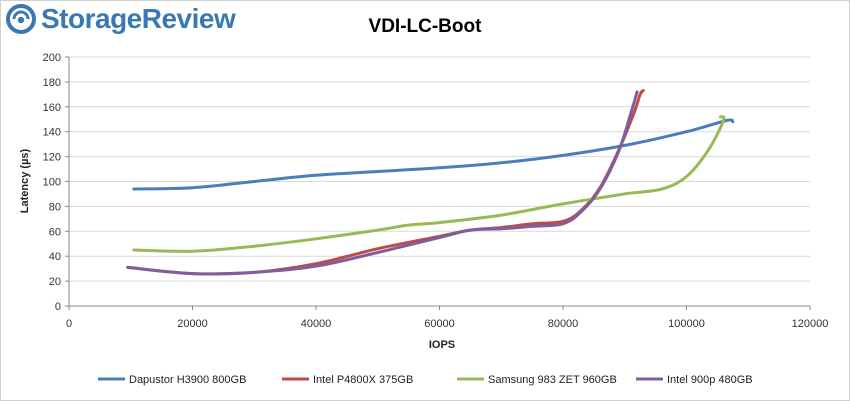  I want to click on x-axis-title: IOPS, so click(442, 345).